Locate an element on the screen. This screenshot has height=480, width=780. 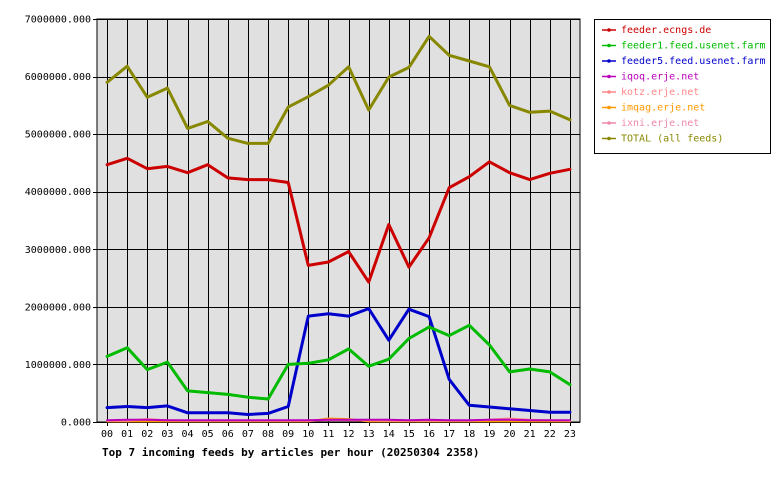
x-tick-label: 15 is located at coordinates (409, 434).